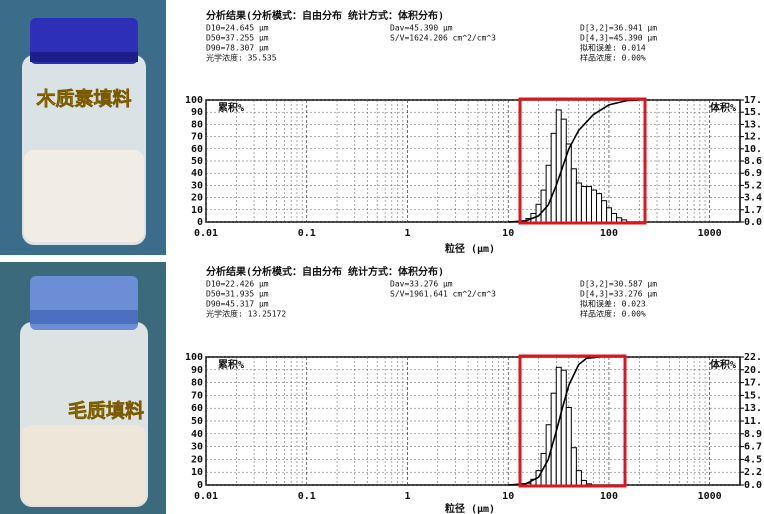 Image resolution: width=764 pixels, height=514 pixels. Describe the element at coordinates (753, 370) in the screenshot. I see `y2-tick-label: 20.` at that location.